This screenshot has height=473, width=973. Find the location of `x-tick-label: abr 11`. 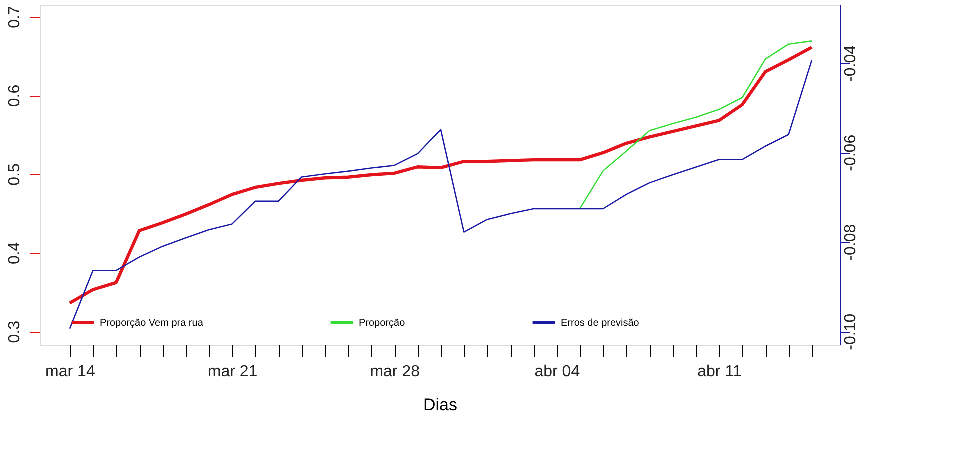

x-tick-label: abr 11 is located at coordinates (720, 372).